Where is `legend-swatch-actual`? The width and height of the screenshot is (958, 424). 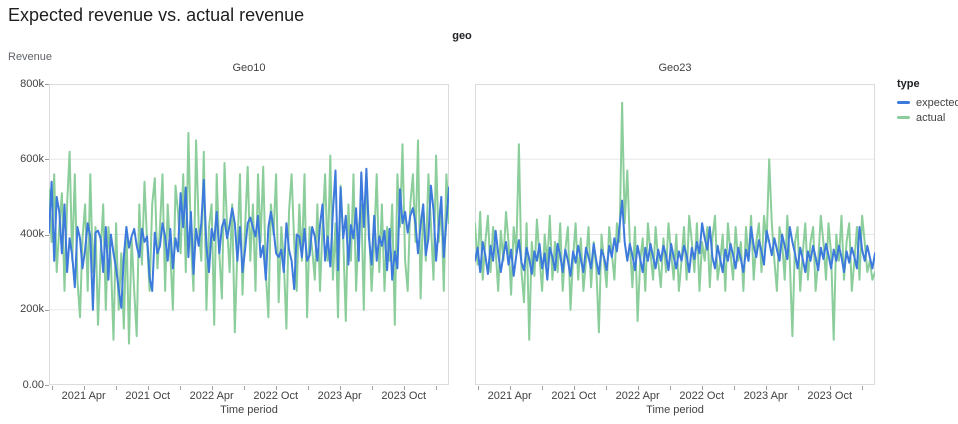 legend-swatch-actual is located at coordinates (903, 117).